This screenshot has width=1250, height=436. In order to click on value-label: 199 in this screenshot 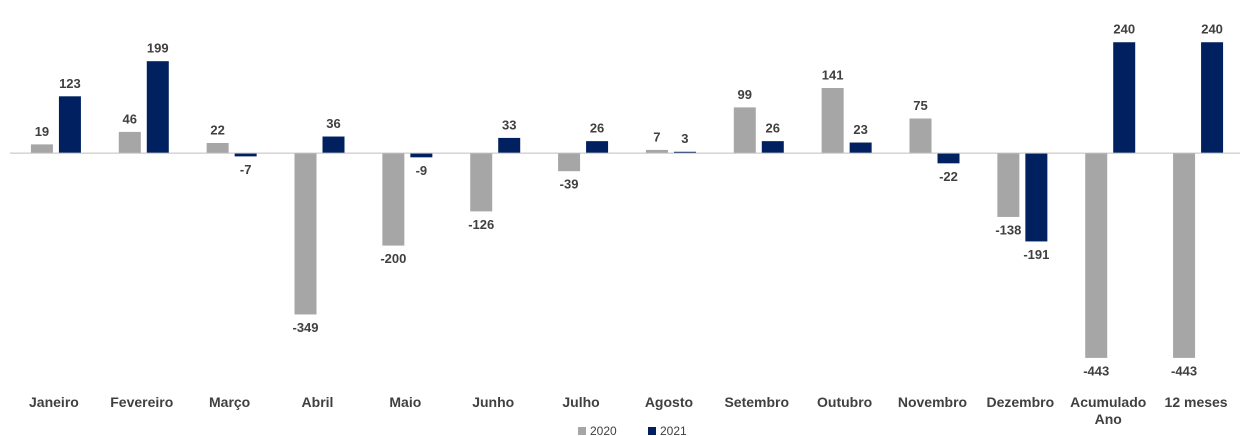, I will do `click(158, 48)`.